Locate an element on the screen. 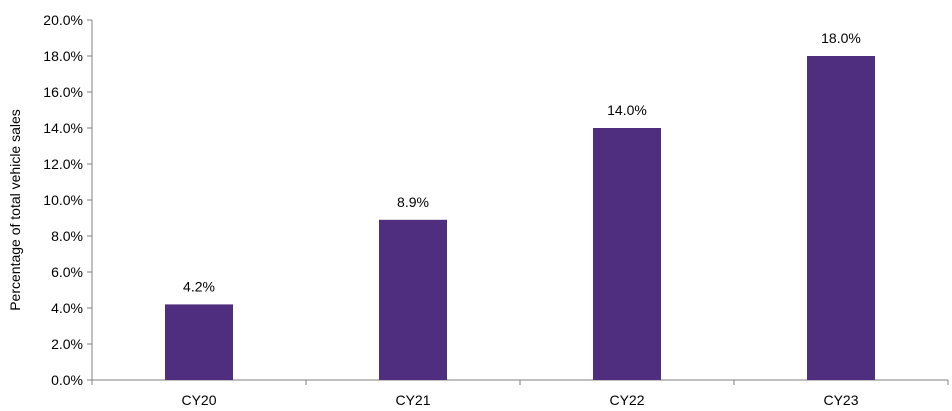 Image resolution: width=952 pixels, height=411 pixels. bar-cy22 is located at coordinates (627, 254).